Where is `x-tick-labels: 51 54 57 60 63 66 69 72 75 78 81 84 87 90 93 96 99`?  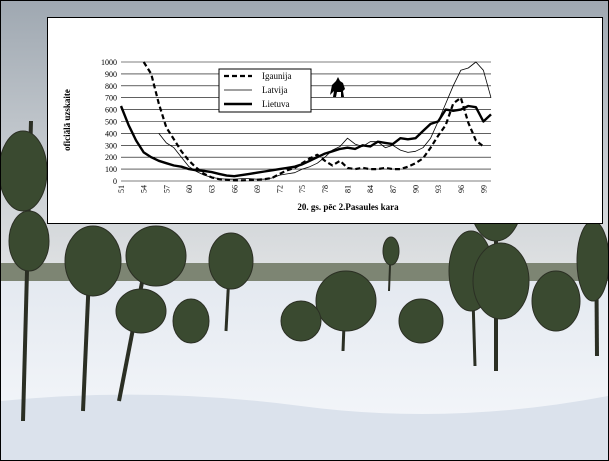 x-tick-labels: 51 54 57 60 63 66 69 72 75 78 81 84 87 90 93 96 99 is located at coordinates (302, 189).